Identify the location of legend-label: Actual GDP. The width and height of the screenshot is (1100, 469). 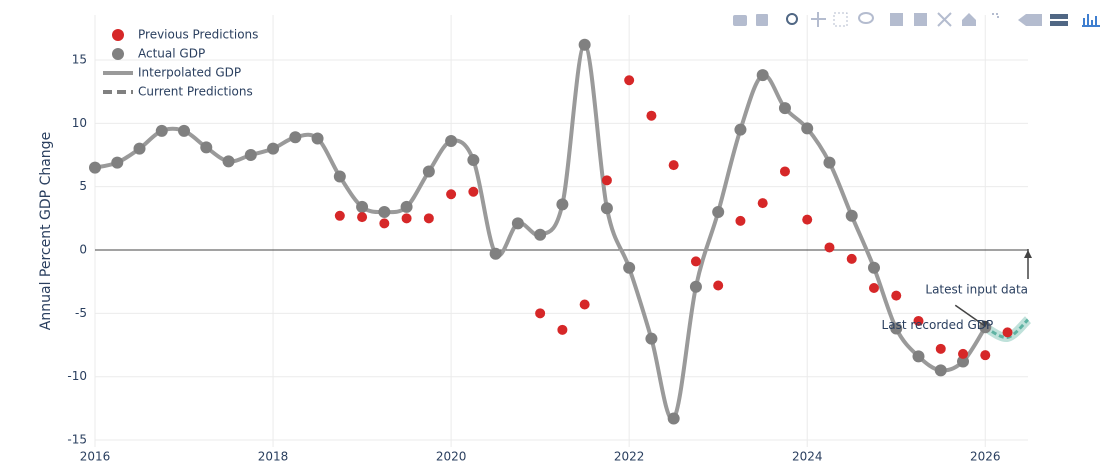
(171, 54).